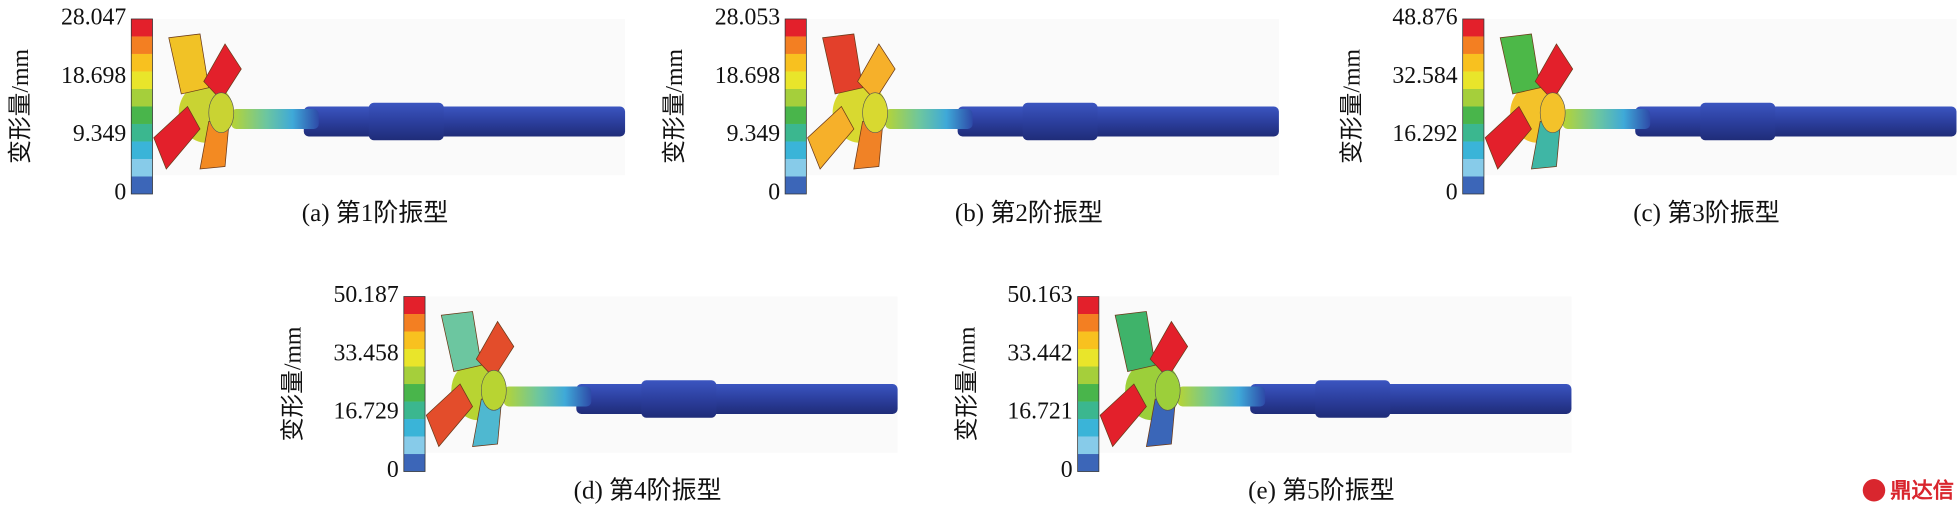 This screenshot has height=518, width=1959. Describe the element at coordinates (1026, 382) in the screenshot. I see `colorbar: 50.163 33.442 16.721 0 变形量/mm` at that location.